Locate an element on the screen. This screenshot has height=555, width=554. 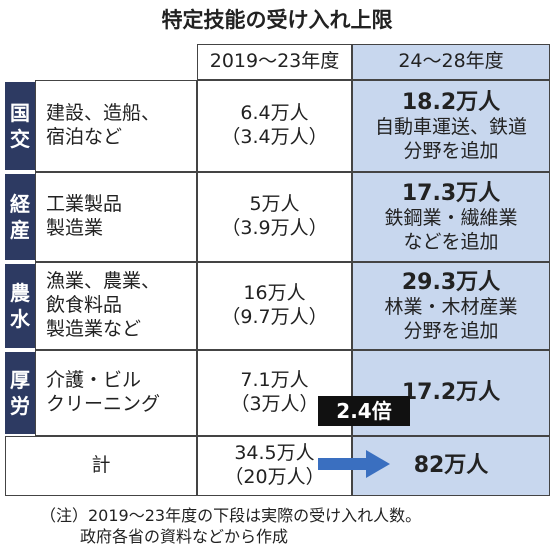
note-line: 林業・木材産業 is located at coordinates (451, 307).